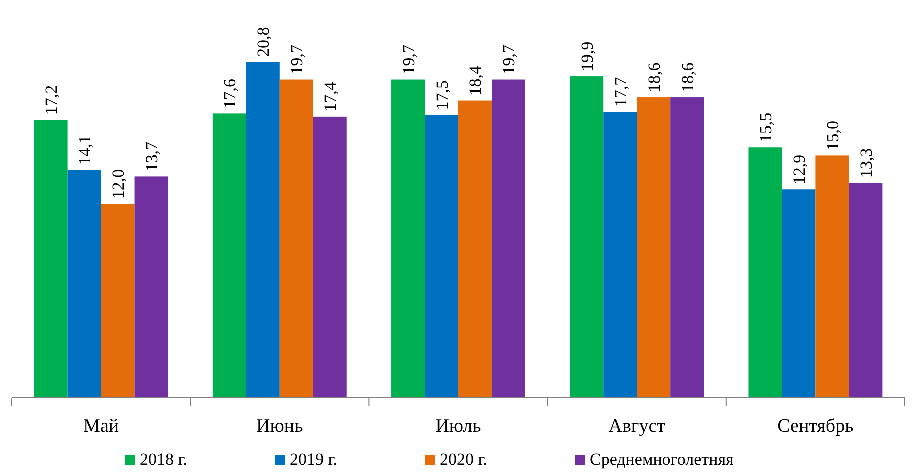 The height and width of the screenshot is (475, 916). Describe the element at coordinates (832, 135) in the screenshot. I see `data-label: 15,0` at that location.